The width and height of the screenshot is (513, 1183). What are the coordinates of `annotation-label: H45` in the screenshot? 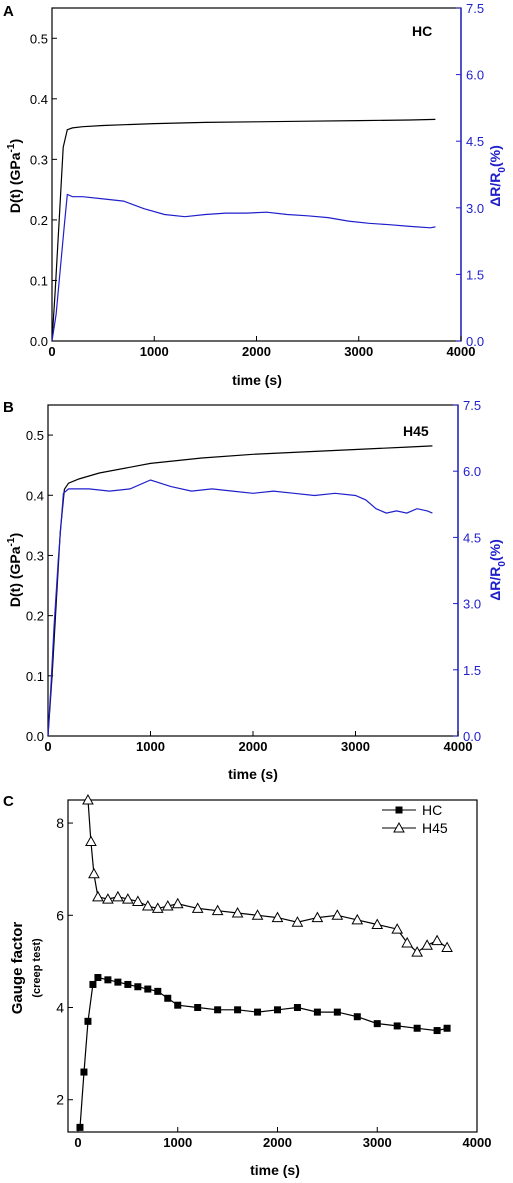 It's located at (416, 431).